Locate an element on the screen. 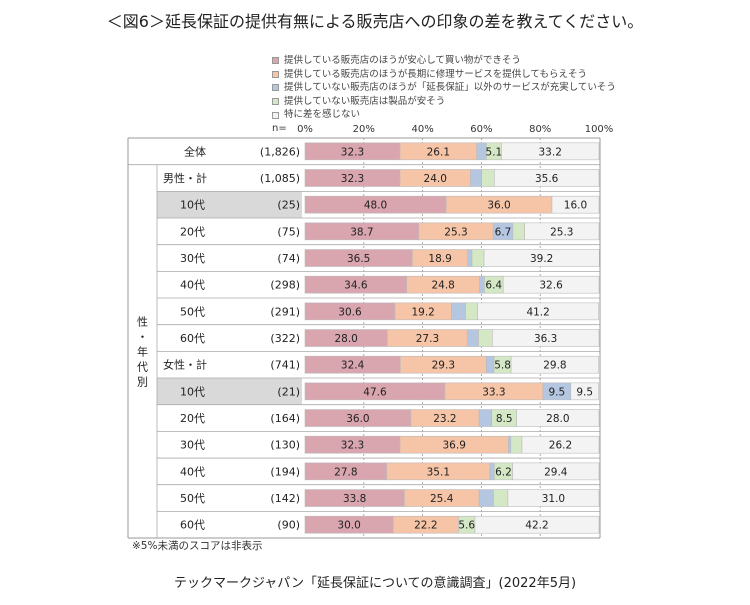 The width and height of the screenshot is (750, 605). x-tick-label: 100% is located at coordinates (599, 129).